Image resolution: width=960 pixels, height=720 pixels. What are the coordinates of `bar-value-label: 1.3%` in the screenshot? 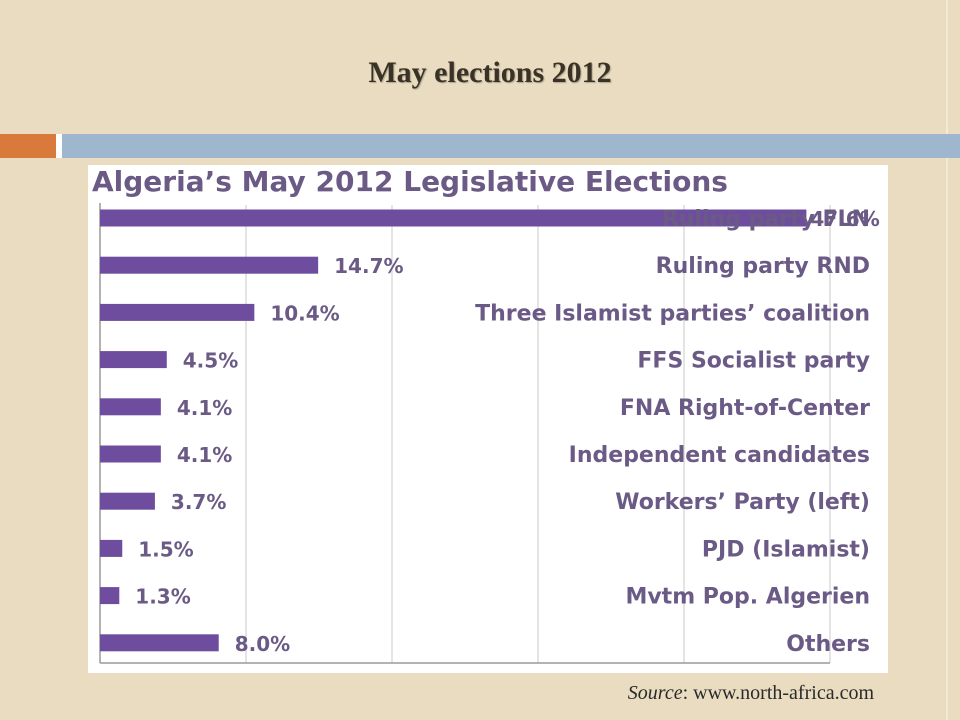 It's located at (162, 597).